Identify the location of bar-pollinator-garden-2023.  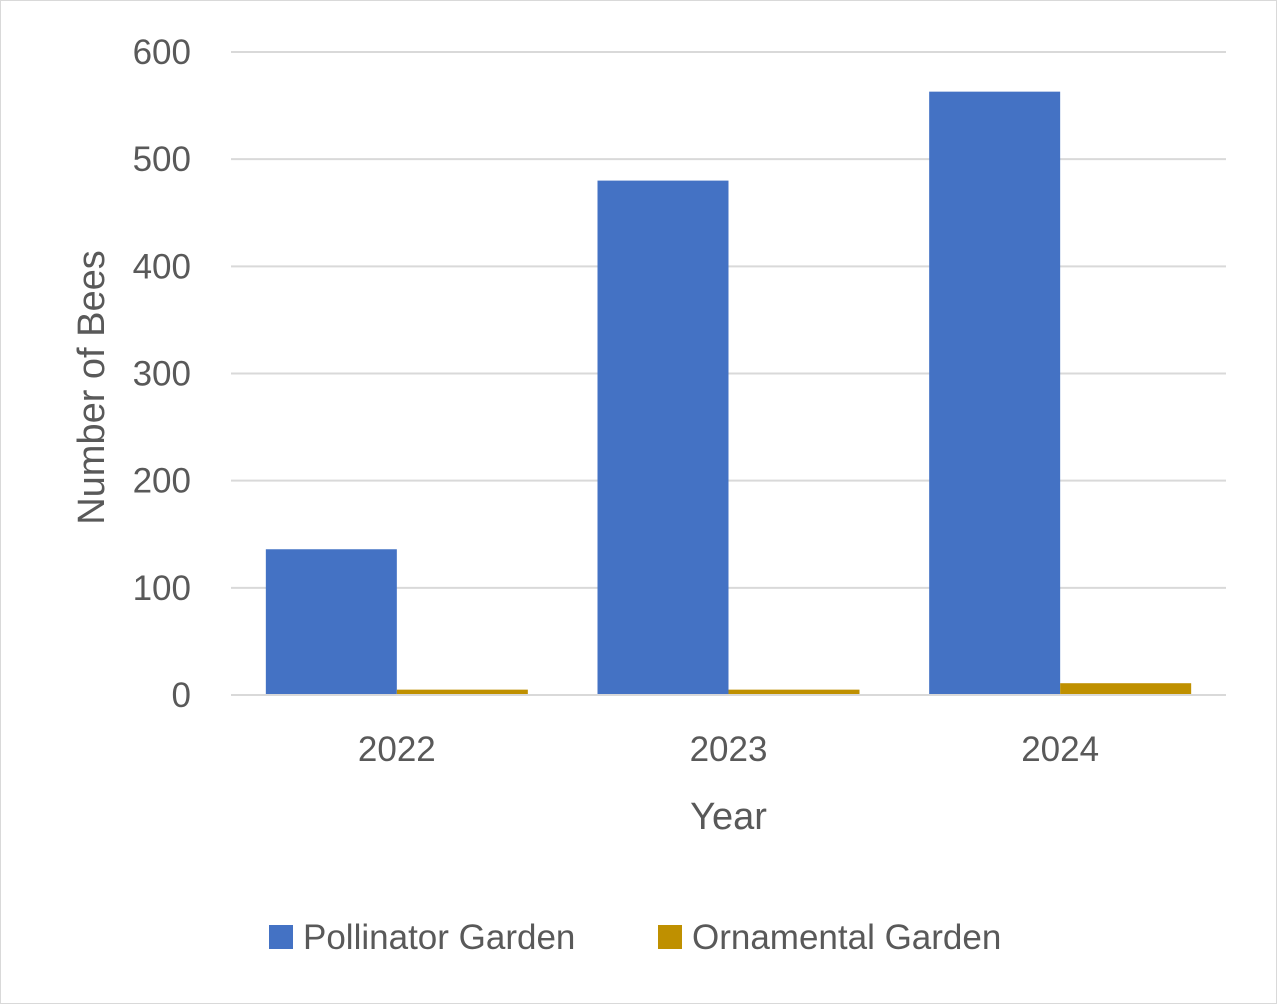
(663, 438).